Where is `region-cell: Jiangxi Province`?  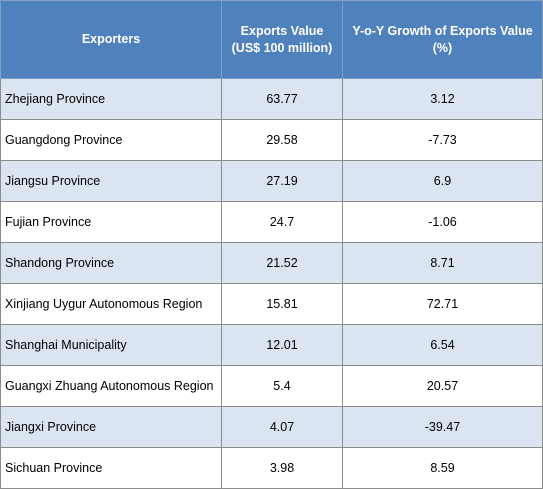 region-cell: Jiangxi Province is located at coordinates (111, 427).